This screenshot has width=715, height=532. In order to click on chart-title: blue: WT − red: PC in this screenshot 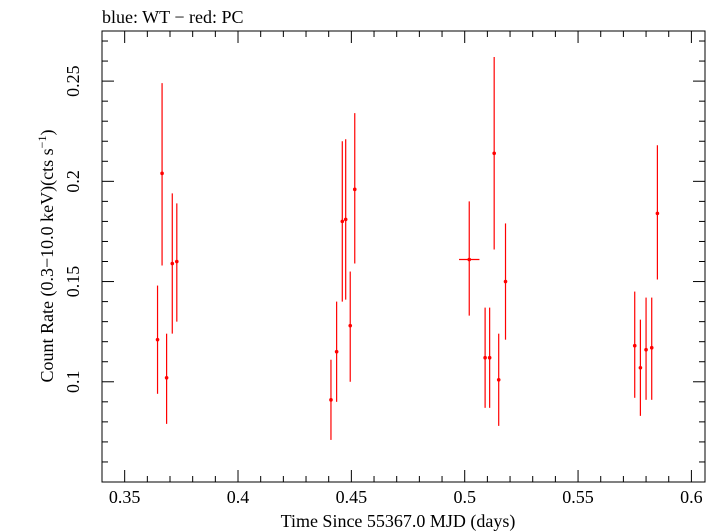, I will do `click(172, 17)`.